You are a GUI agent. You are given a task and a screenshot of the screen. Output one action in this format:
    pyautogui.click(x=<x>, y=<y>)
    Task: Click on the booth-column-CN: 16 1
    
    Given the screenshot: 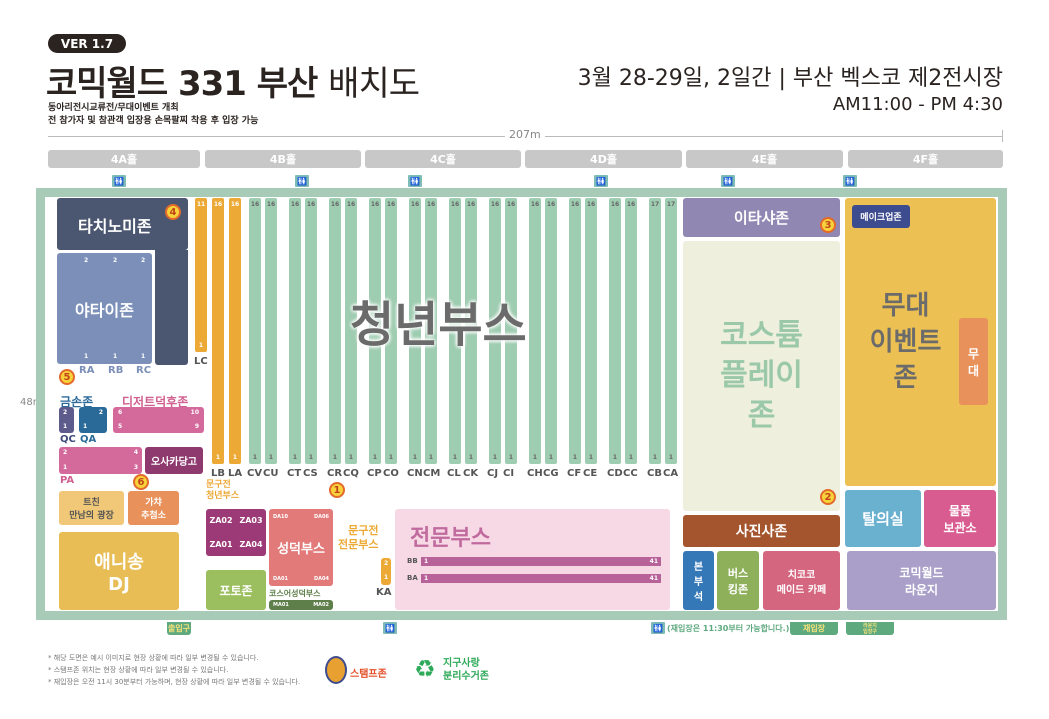 What is the action you would take?
    pyautogui.click(x=415, y=331)
    